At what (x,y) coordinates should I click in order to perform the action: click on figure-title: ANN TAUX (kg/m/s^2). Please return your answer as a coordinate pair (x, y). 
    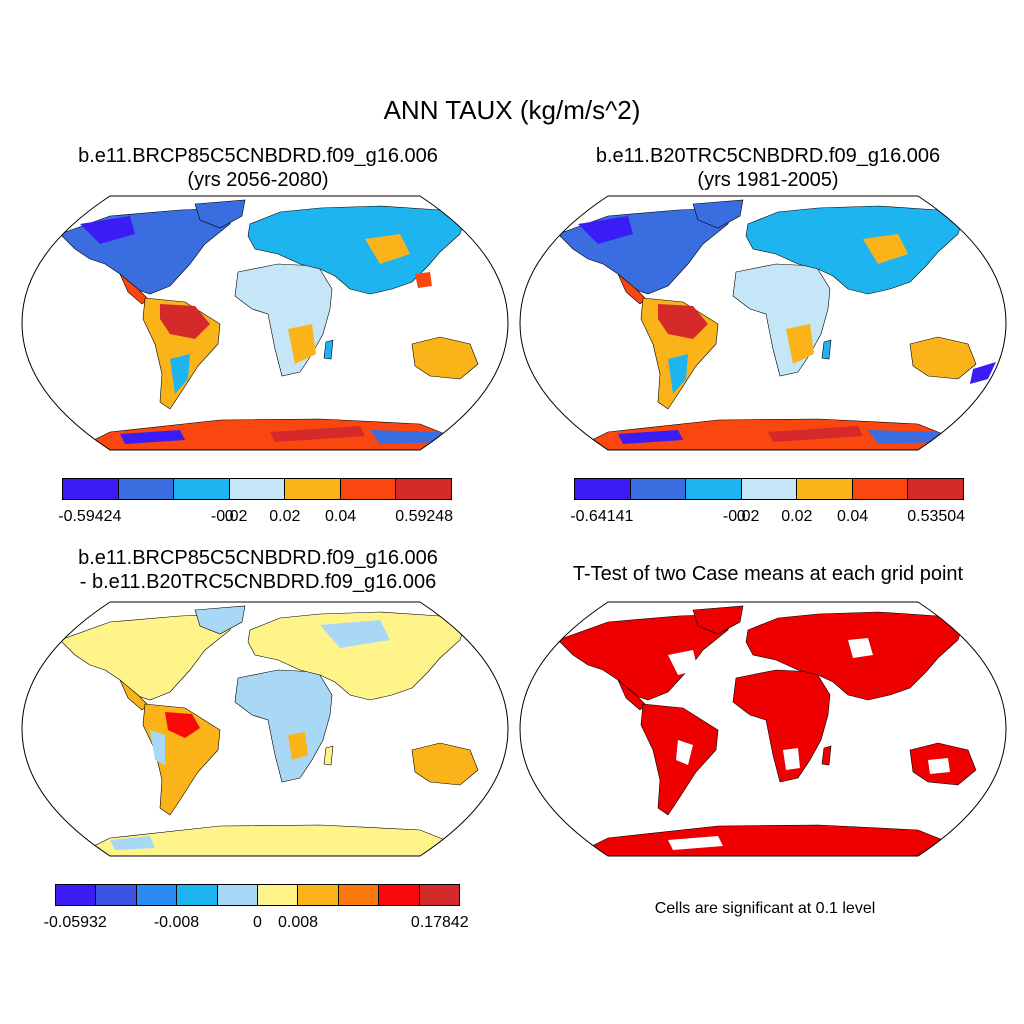
    Looking at the image, I should click on (512, 110).